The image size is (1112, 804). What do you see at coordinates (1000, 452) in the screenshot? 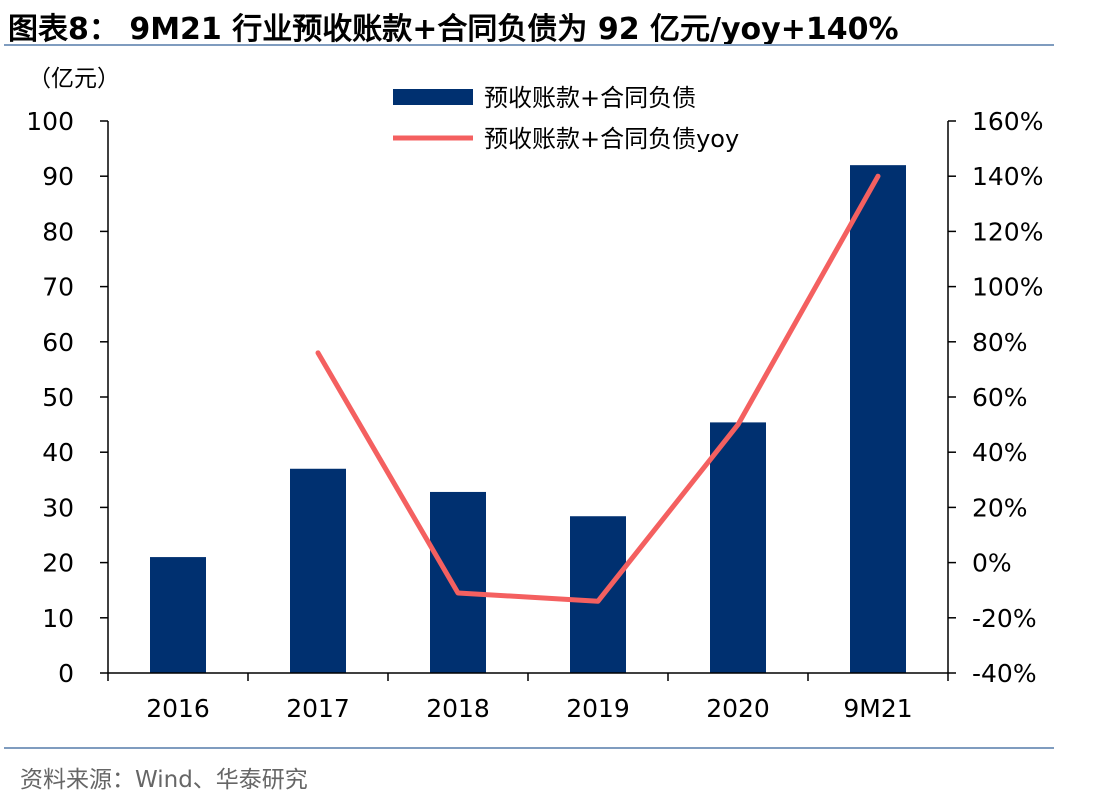
I see `right-tick-label-4: 40%` at bounding box center [1000, 452].